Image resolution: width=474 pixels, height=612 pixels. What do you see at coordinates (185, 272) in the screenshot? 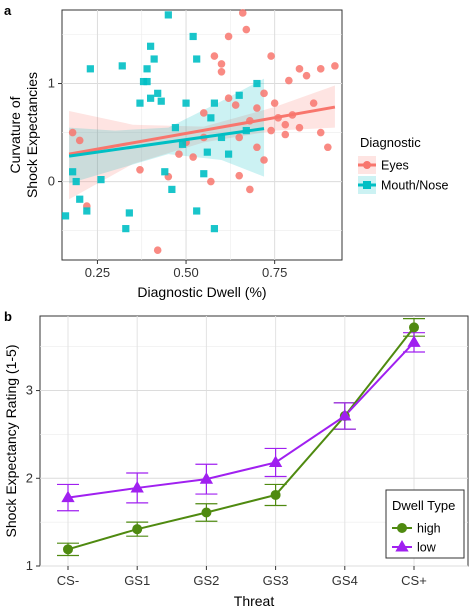
I see `panel-a-x-tick-label: 0.50` at bounding box center [185, 272].